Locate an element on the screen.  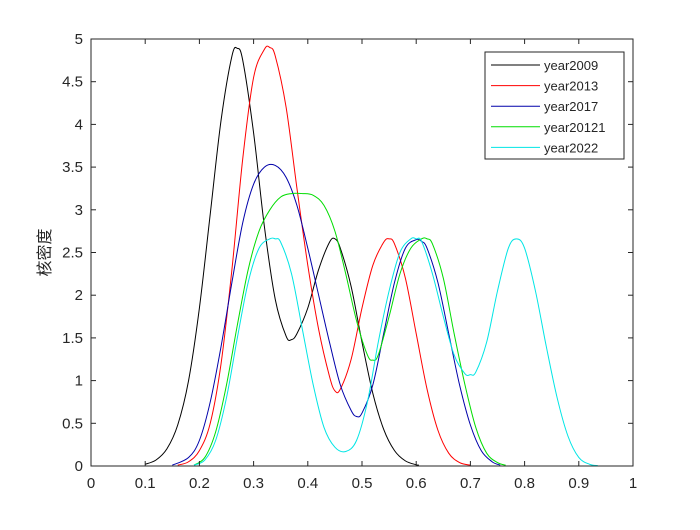
legend-label: year2017 is located at coordinates (571, 106).